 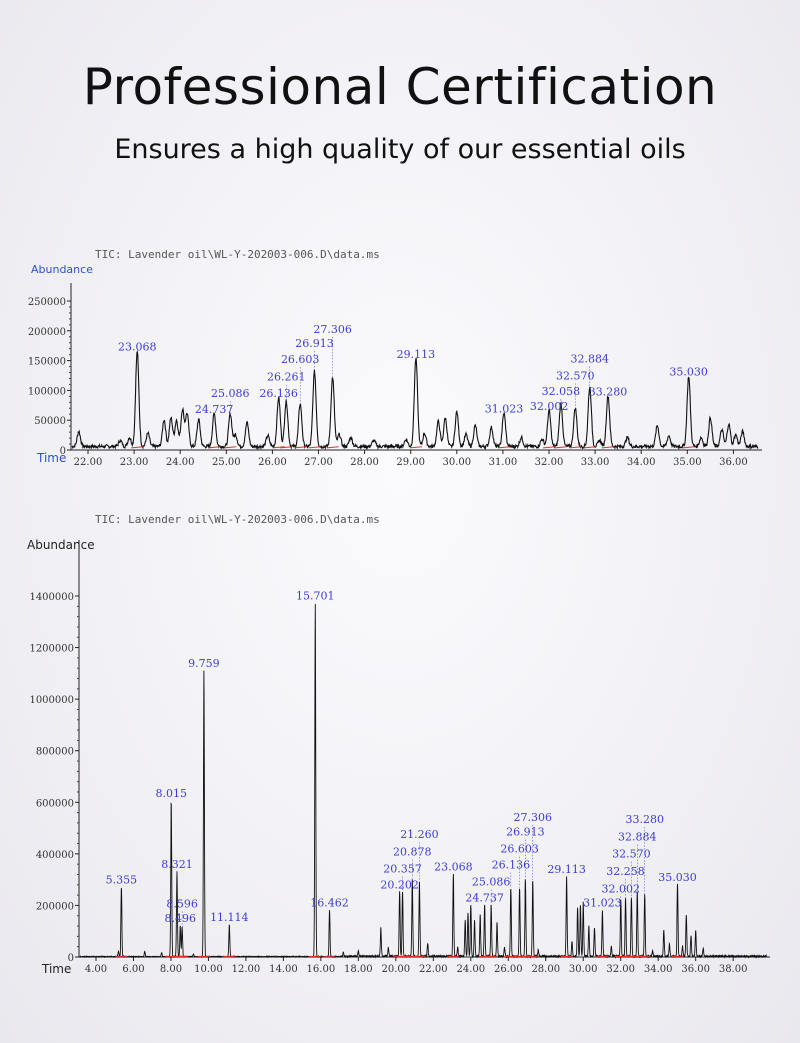 I want to click on x-tick-label: 16.00, so click(x=321, y=969).